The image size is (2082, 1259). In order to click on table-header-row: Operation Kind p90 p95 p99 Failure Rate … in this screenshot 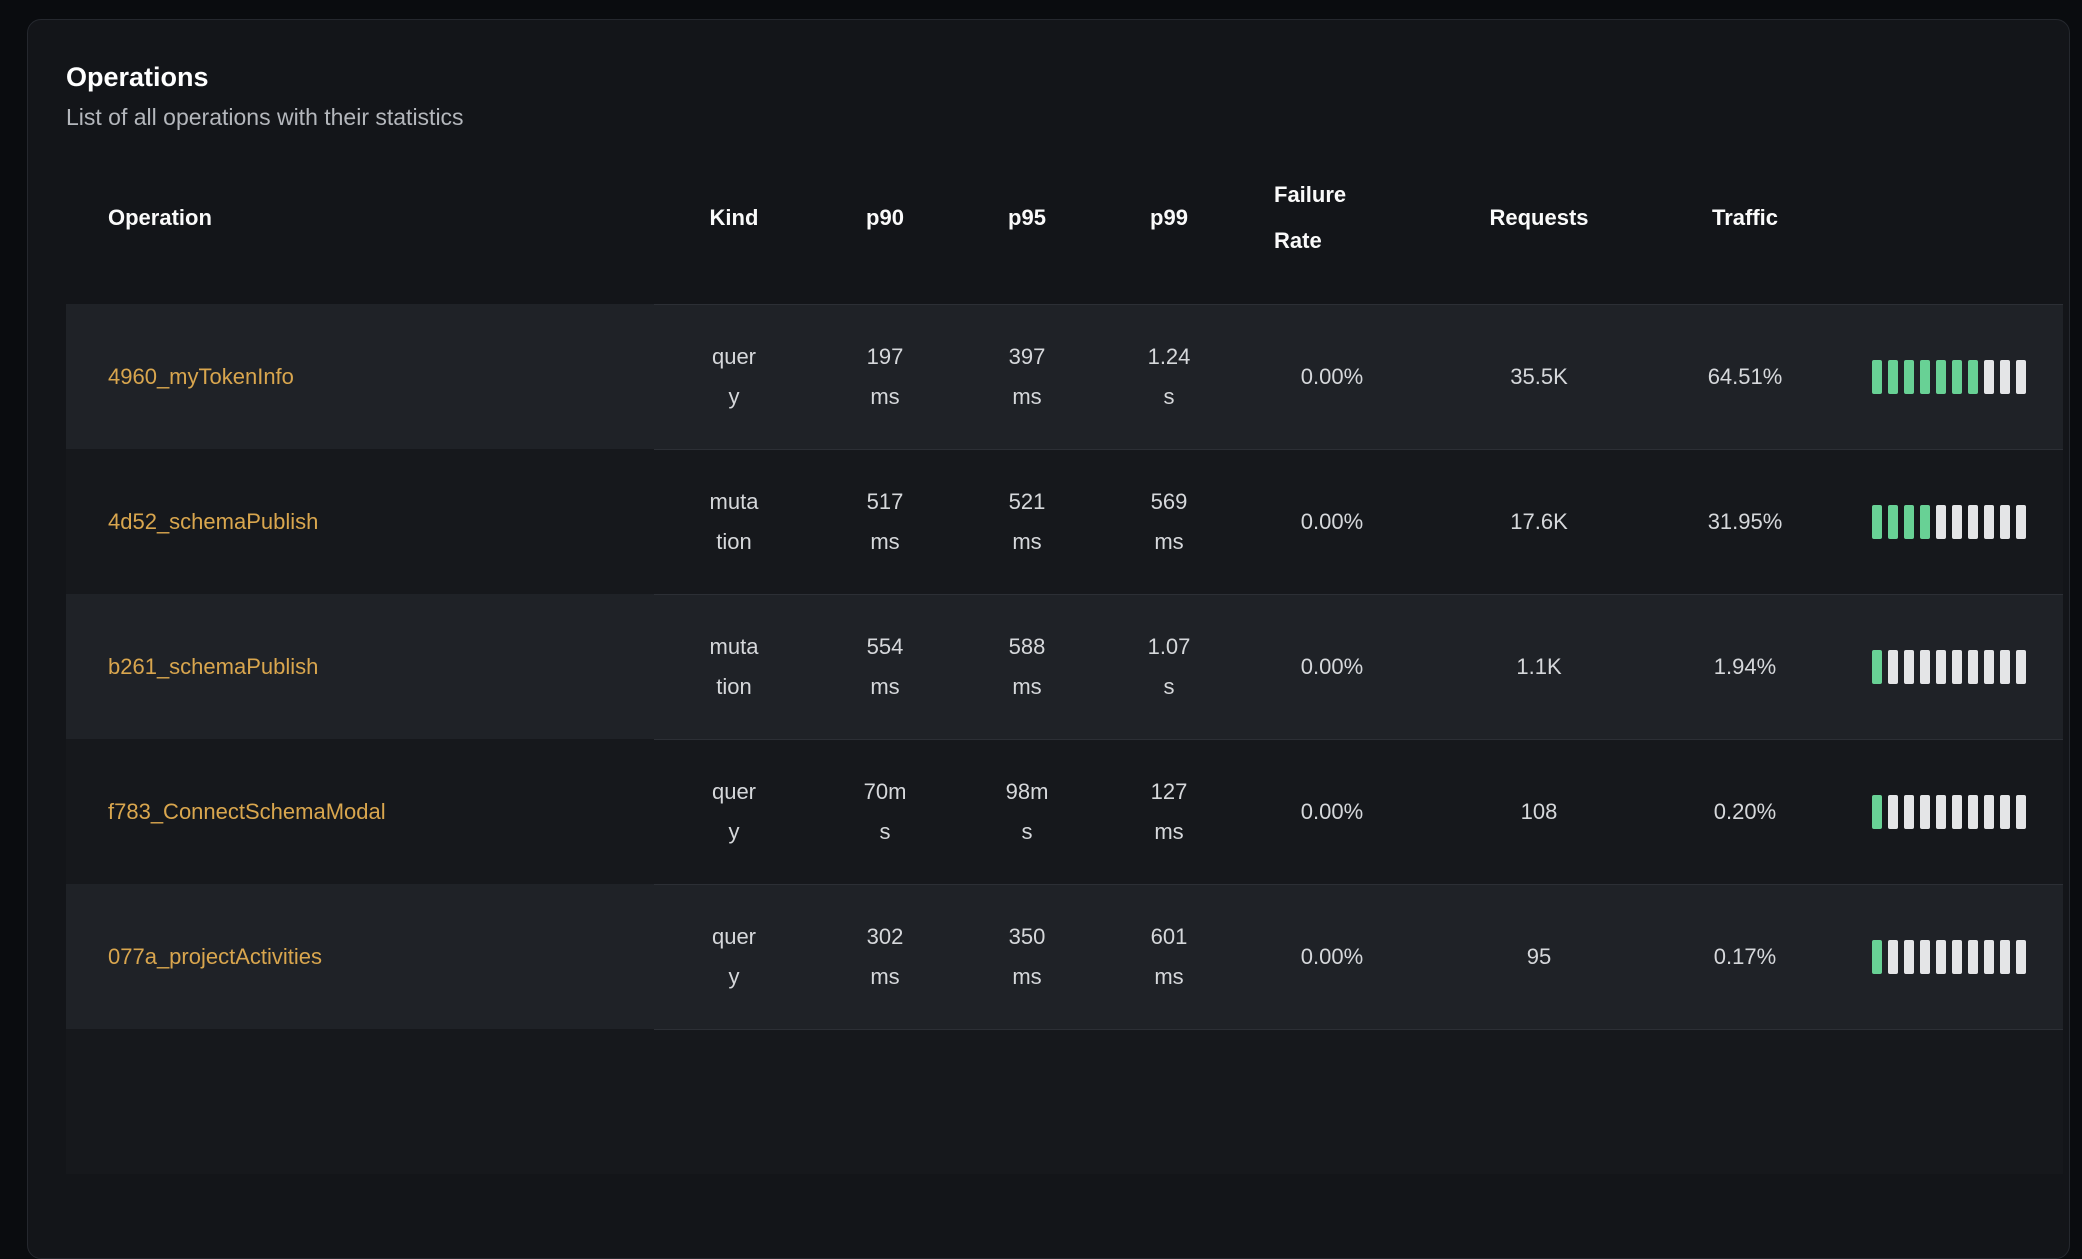, I will do `click(1064, 218)`.